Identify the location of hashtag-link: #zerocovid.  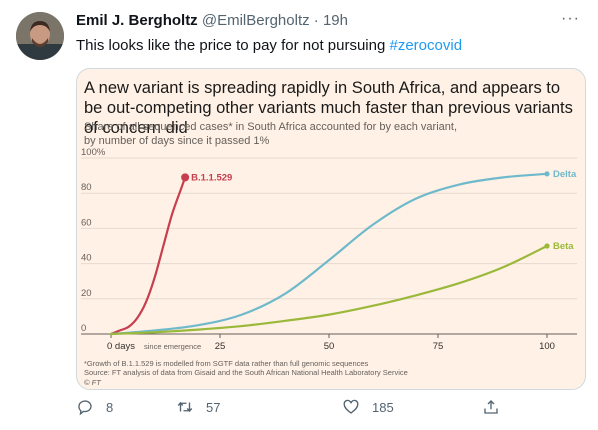
(426, 45).